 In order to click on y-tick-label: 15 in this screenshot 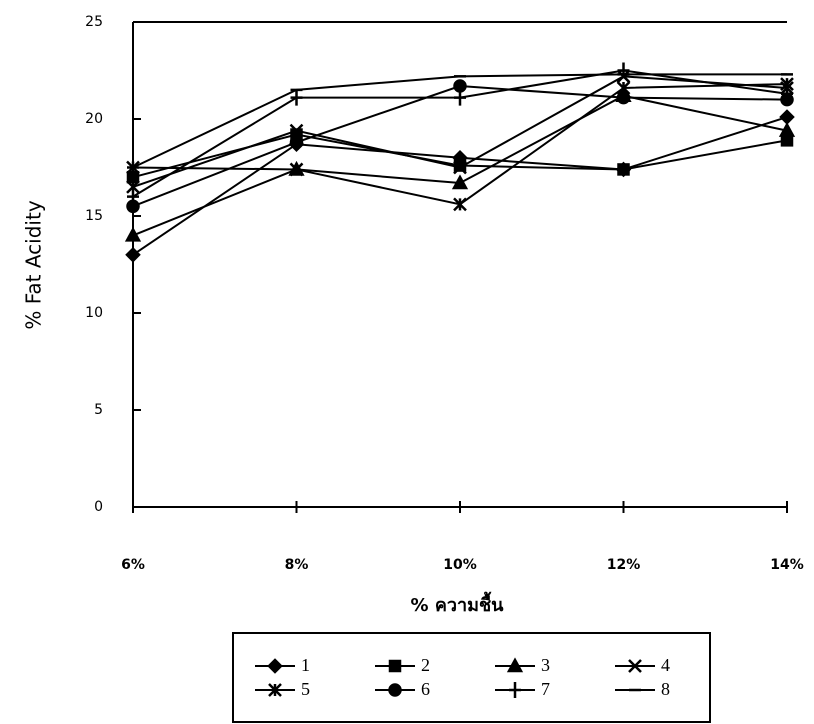, I will do `click(94, 216)`.